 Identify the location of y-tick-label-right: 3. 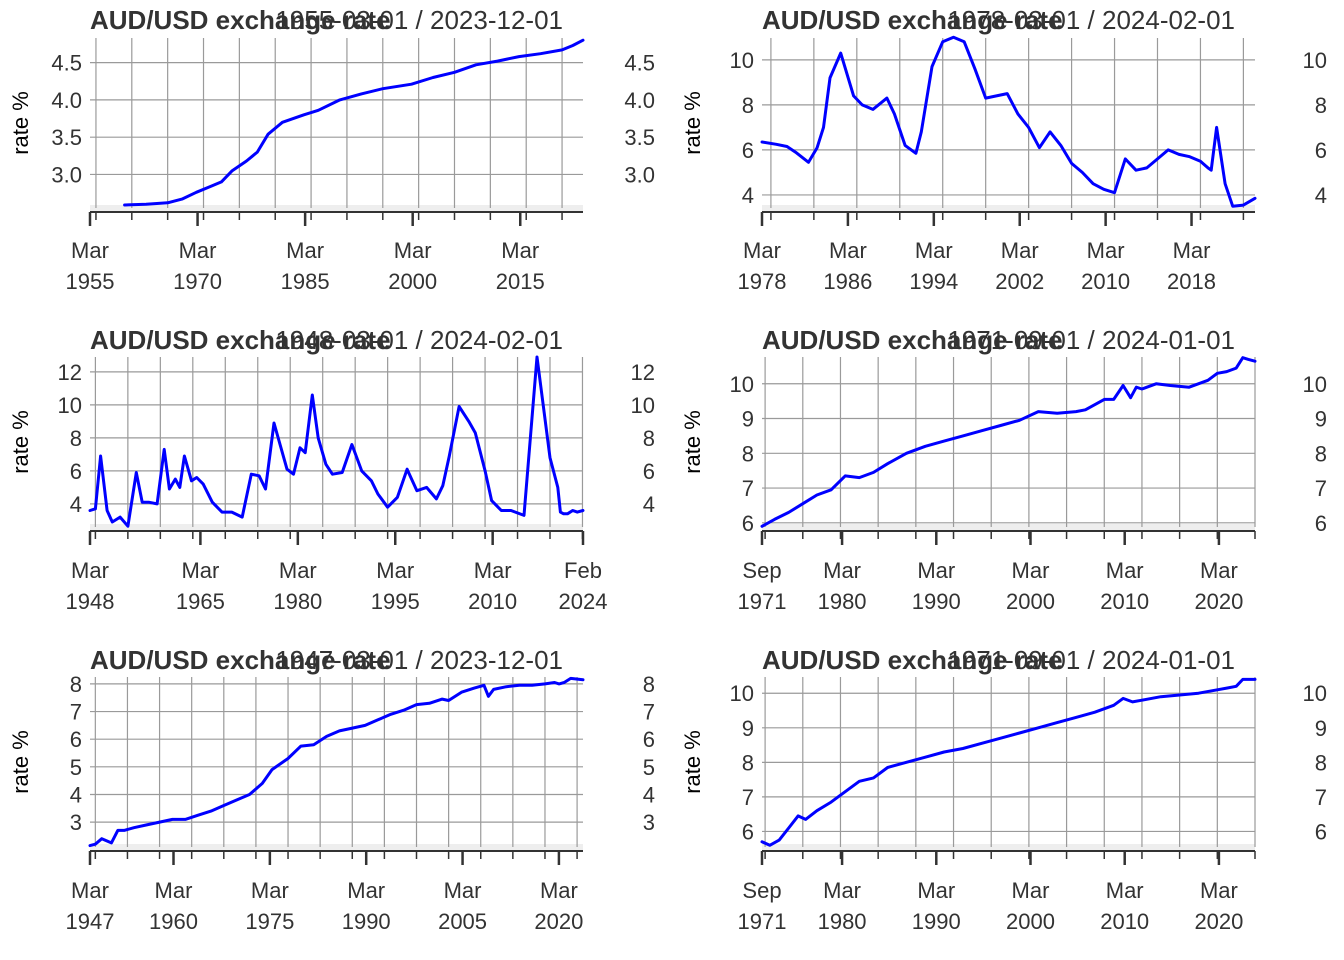
(649, 822).